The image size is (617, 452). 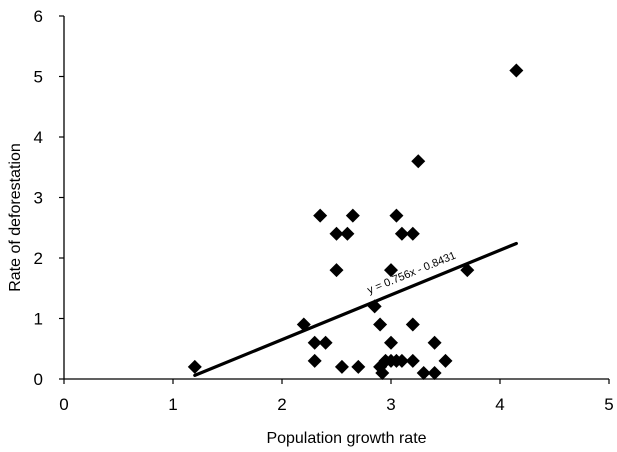 What do you see at coordinates (38, 198) in the screenshot?
I see `y-tick-label: 3` at bounding box center [38, 198].